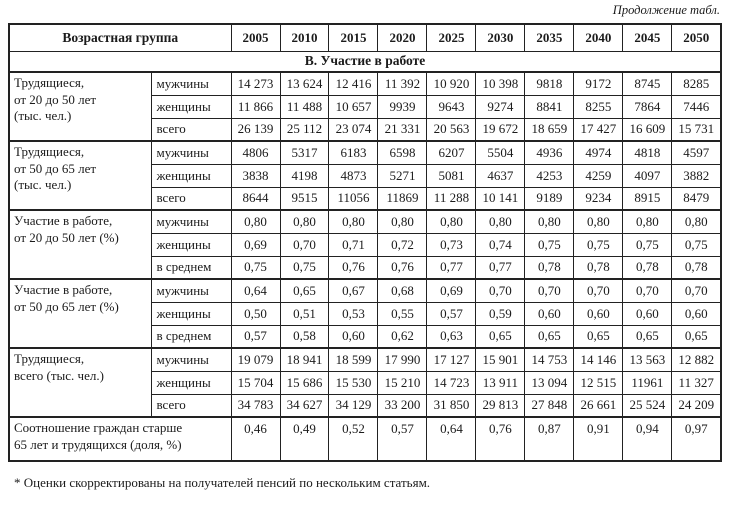 This screenshot has width=730, height=510. Describe the element at coordinates (500, 106) in the screenshot. I see `value-cell: 9274` at that location.